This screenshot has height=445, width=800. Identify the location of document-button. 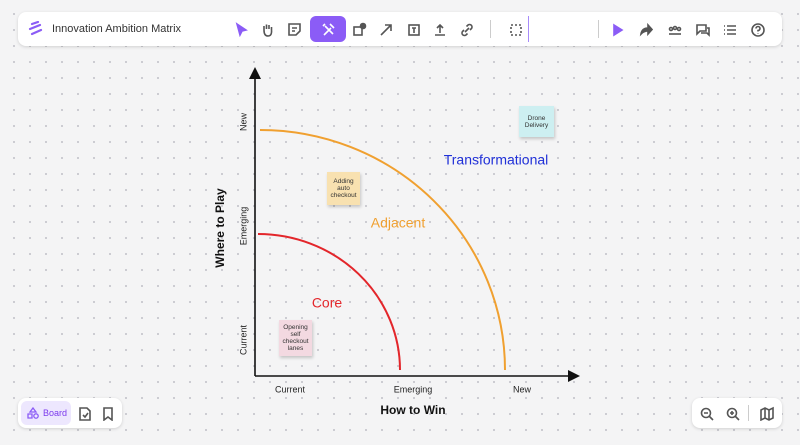
(84, 413).